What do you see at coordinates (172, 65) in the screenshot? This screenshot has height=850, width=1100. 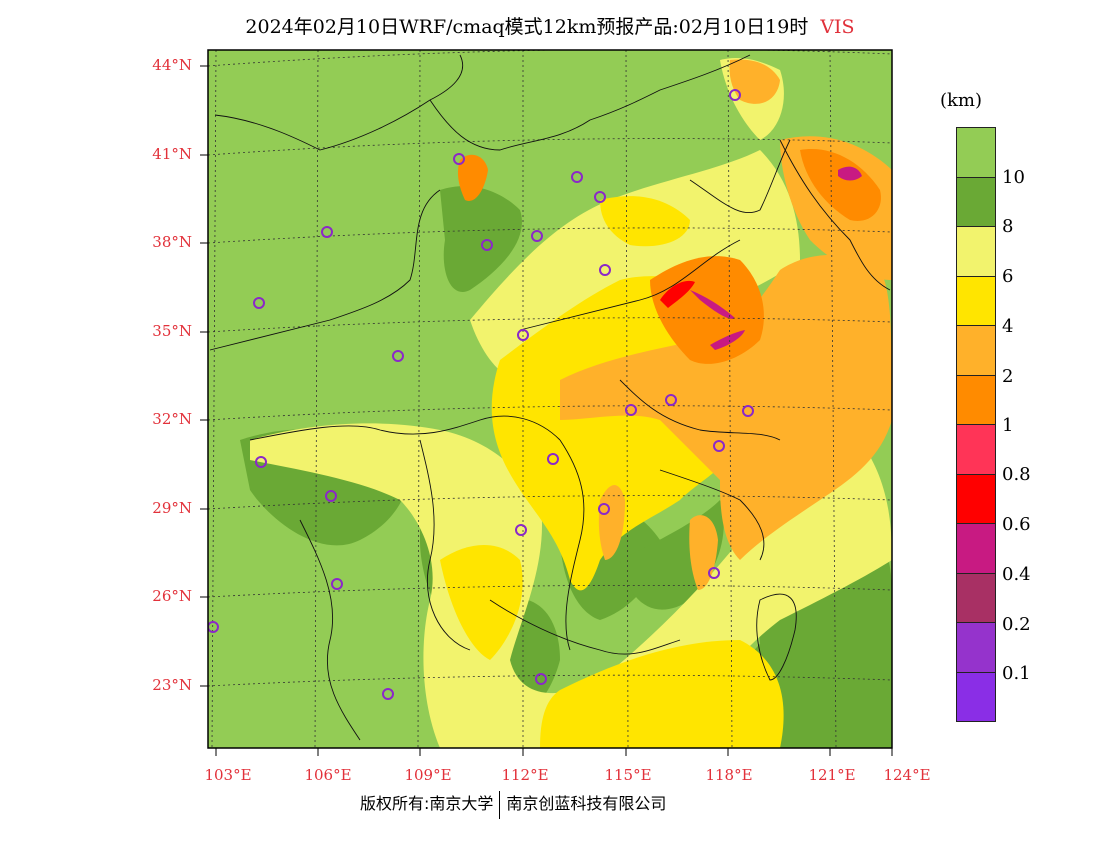 I see `lat-label-44: 44°N` at bounding box center [172, 65].